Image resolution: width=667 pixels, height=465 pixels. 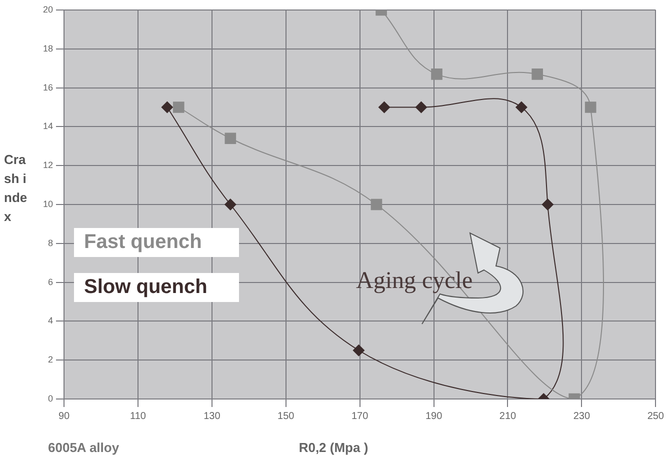 I want to click on y-tick-label: 10, so click(x=48, y=203).